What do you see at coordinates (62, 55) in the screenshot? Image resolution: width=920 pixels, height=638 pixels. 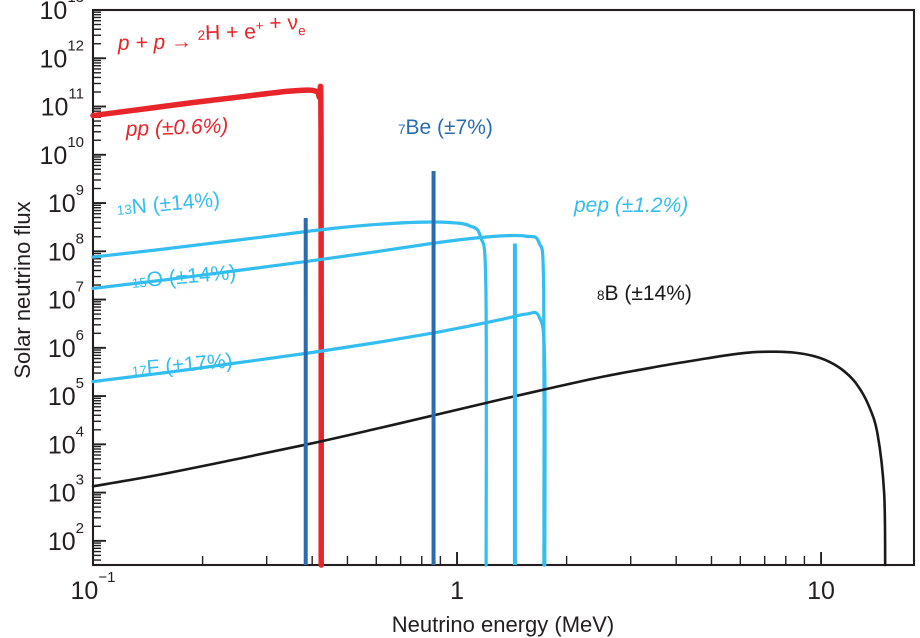 I see `y-tick-label-10: 10¹²` at bounding box center [62, 55].